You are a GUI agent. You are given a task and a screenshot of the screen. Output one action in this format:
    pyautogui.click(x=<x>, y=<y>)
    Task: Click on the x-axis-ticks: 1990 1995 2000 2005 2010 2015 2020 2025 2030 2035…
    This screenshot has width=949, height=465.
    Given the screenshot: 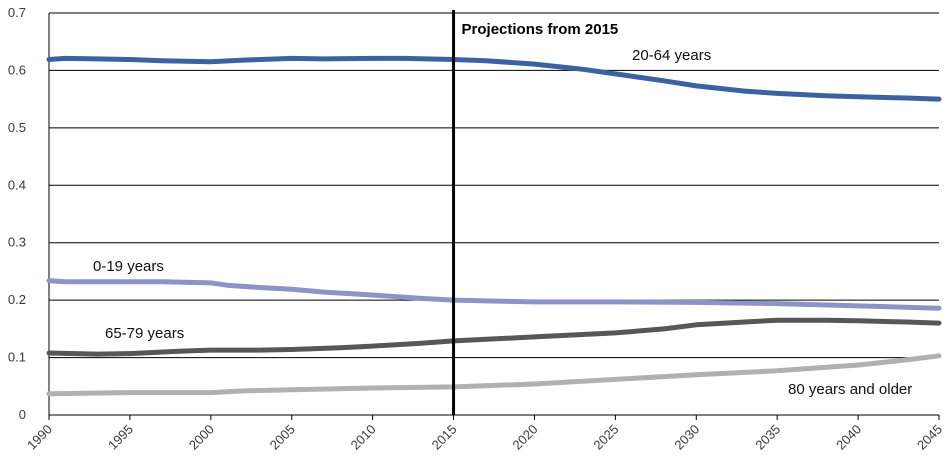 What is the action you would take?
    pyautogui.click(x=484, y=434)
    